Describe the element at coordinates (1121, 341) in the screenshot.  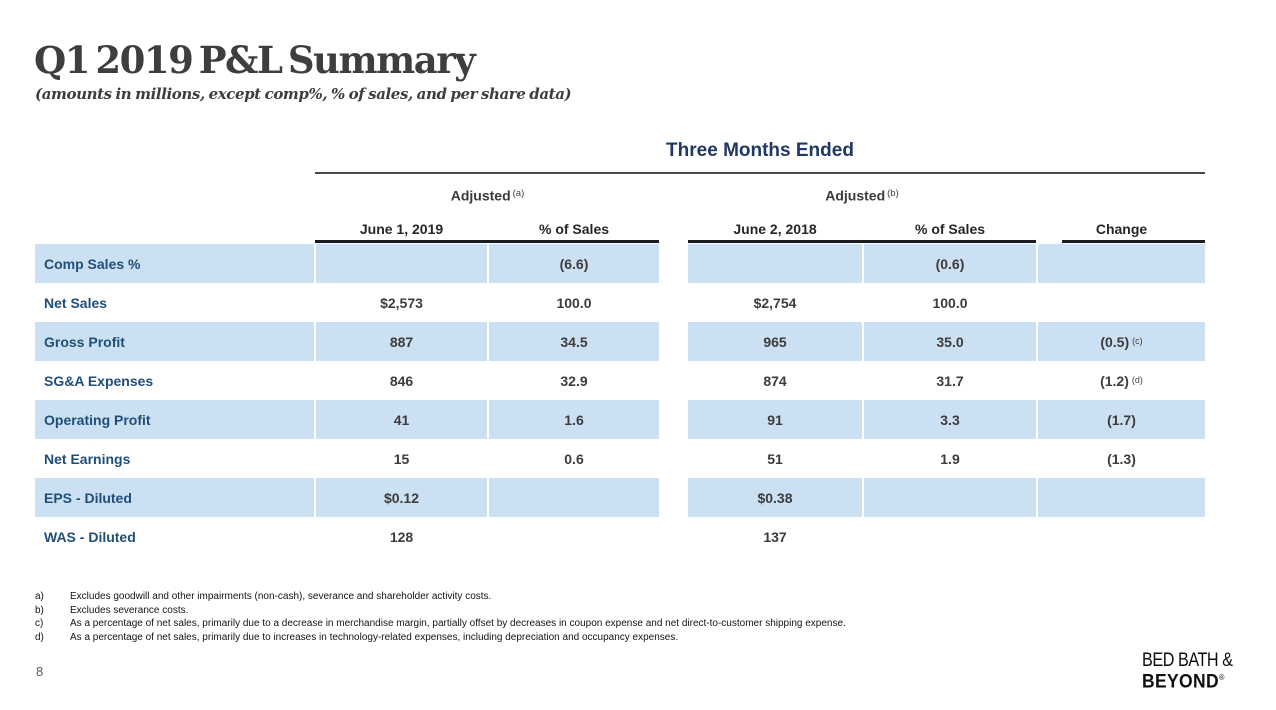
I see `value-cell: (0.5) (c)` at that location.